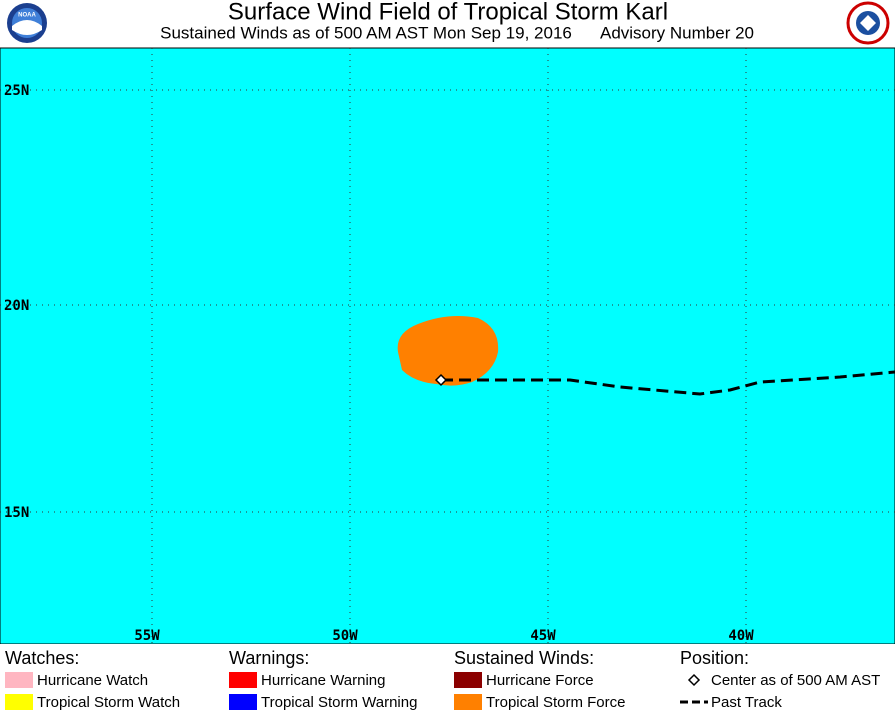 Image resolution: width=895 pixels, height=721 pixels. What do you see at coordinates (677, 32) in the screenshot?
I see `advisory: Advisory Number 20` at bounding box center [677, 32].